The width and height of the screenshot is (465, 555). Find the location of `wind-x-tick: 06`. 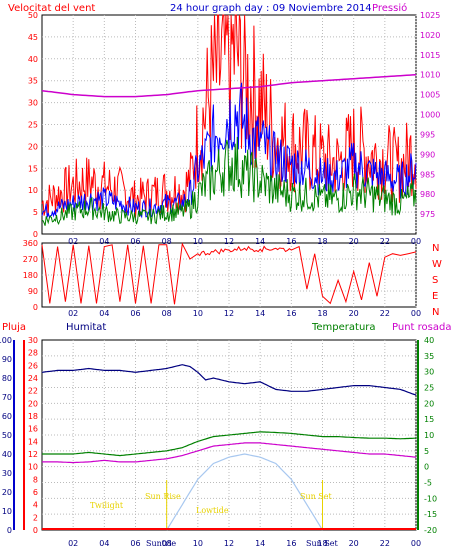

wind-x-tick: 06 is located at coordinates (135, 241).